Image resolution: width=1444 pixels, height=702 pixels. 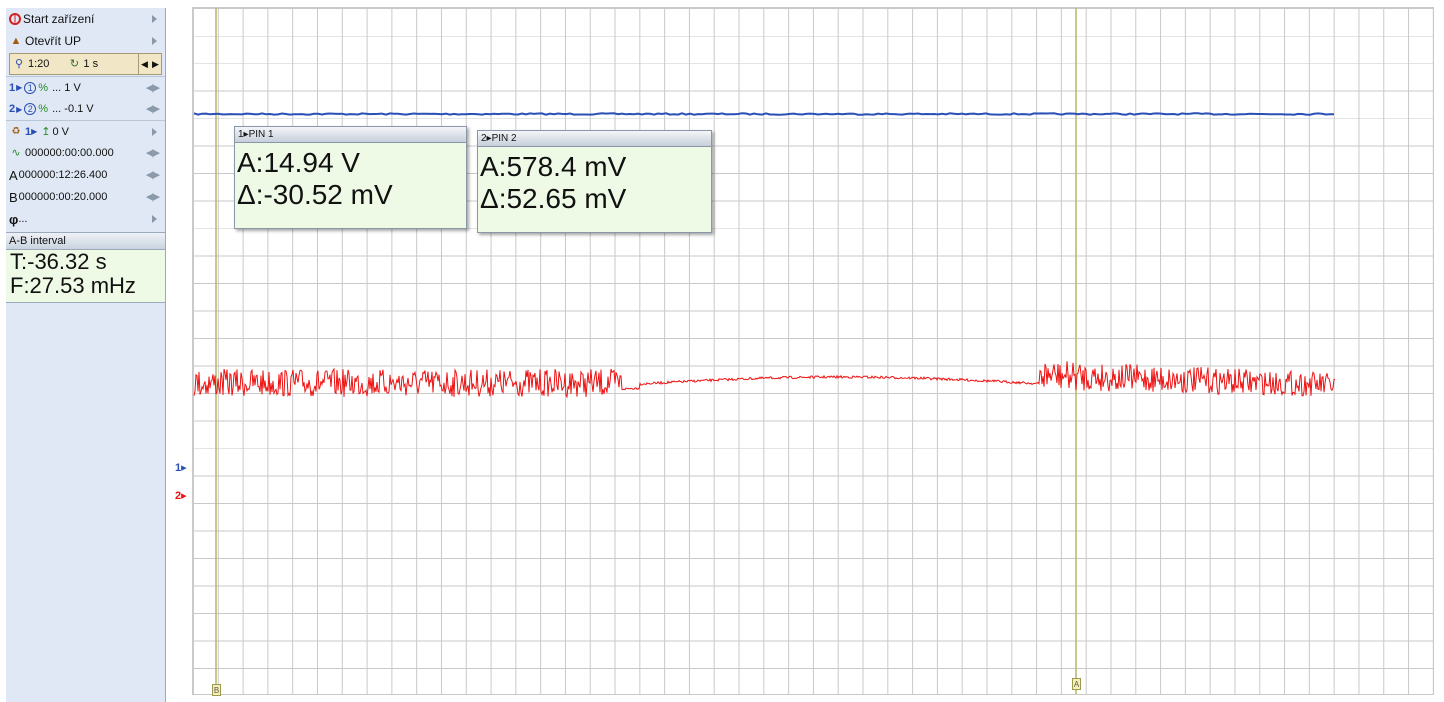 What do you see at coordinates (61, 131) in the screenshot?
I see `trigger-level: 0 V` at bounding box center [61, 131].